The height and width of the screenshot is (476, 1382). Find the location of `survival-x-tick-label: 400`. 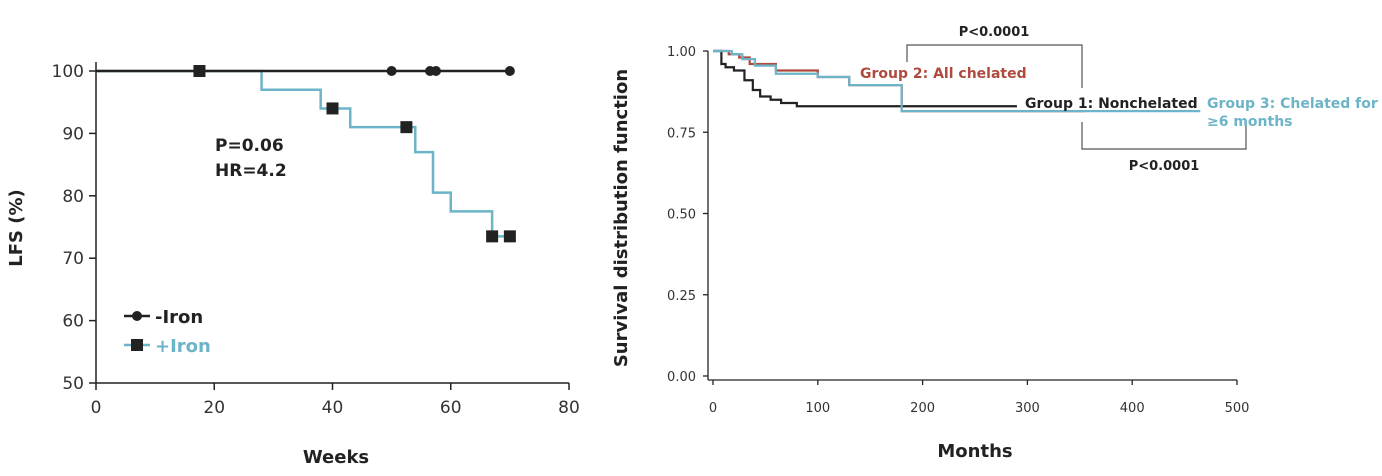

survival-x-tick-label: 400 is located at coordinates (1132, 408).